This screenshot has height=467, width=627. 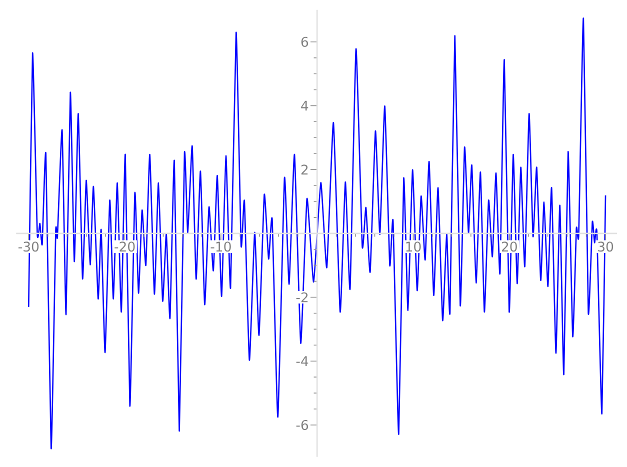 What do you see at coordinates (304, 169) in the screenshot?
I see `y-tick-label: 2` at bounding box center [304, 169].